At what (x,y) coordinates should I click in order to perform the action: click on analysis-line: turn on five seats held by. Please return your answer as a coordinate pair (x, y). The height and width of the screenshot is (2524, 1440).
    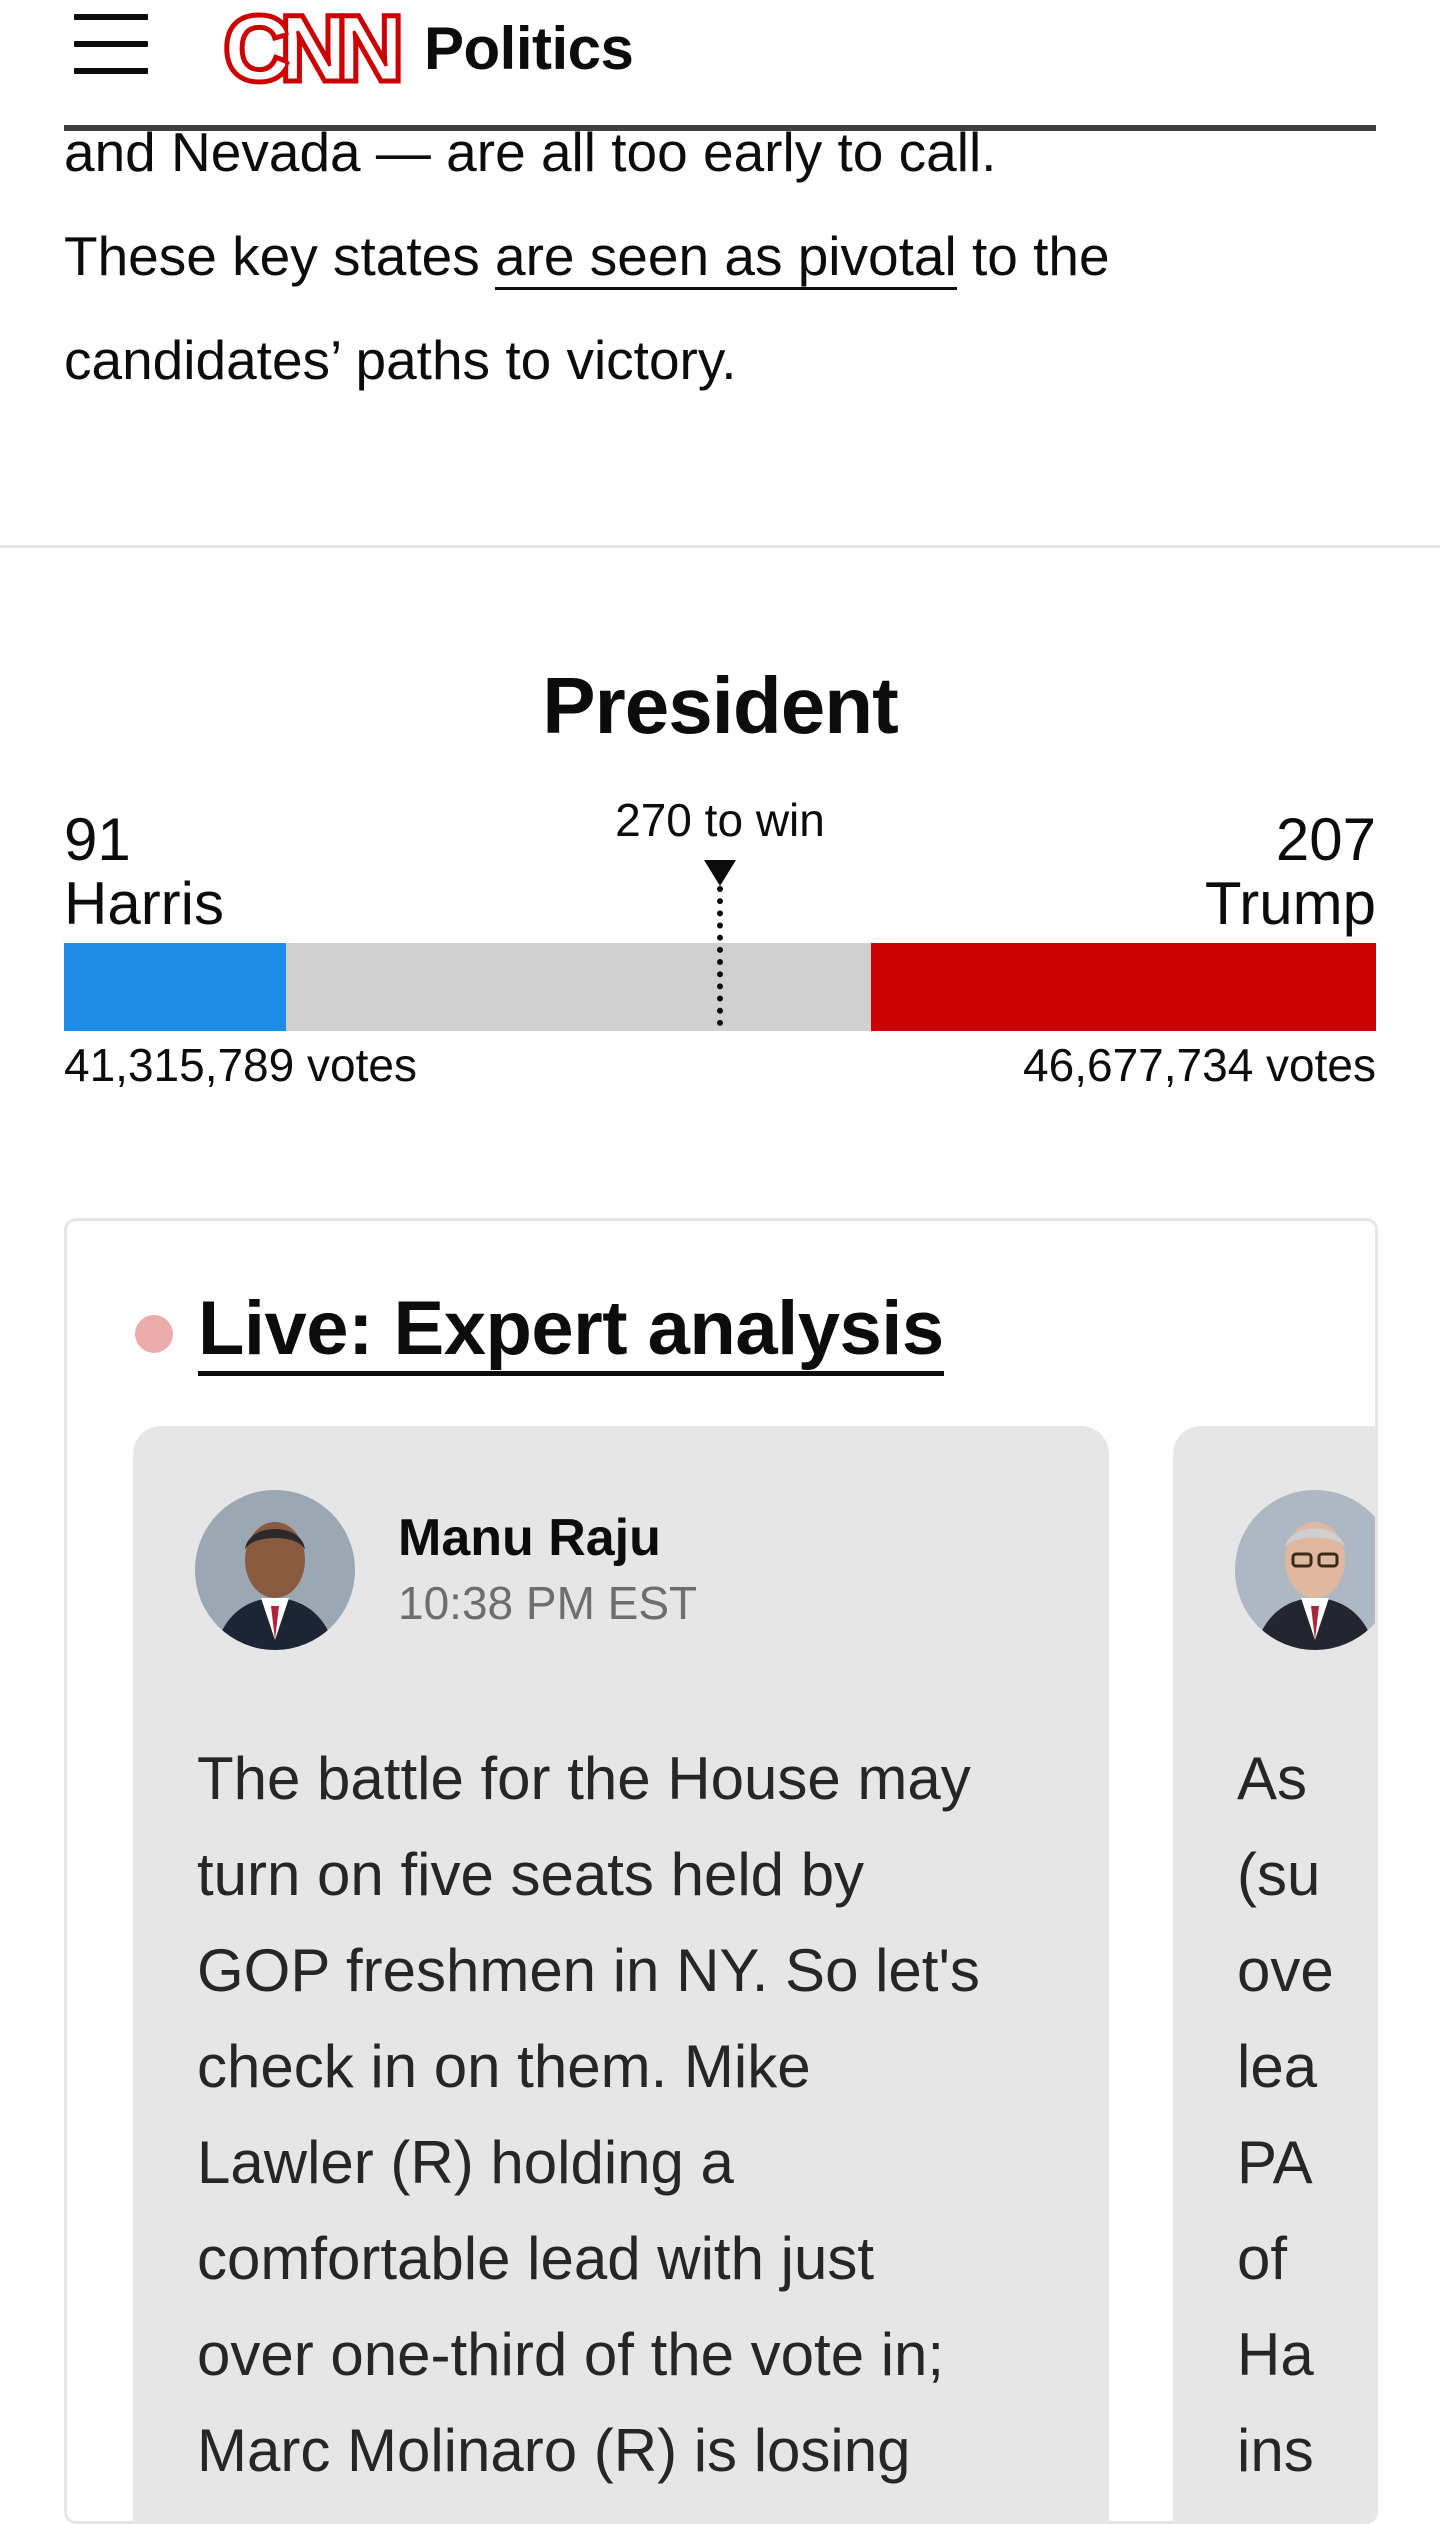
    Looking at the image, I should click on (531, 1874).